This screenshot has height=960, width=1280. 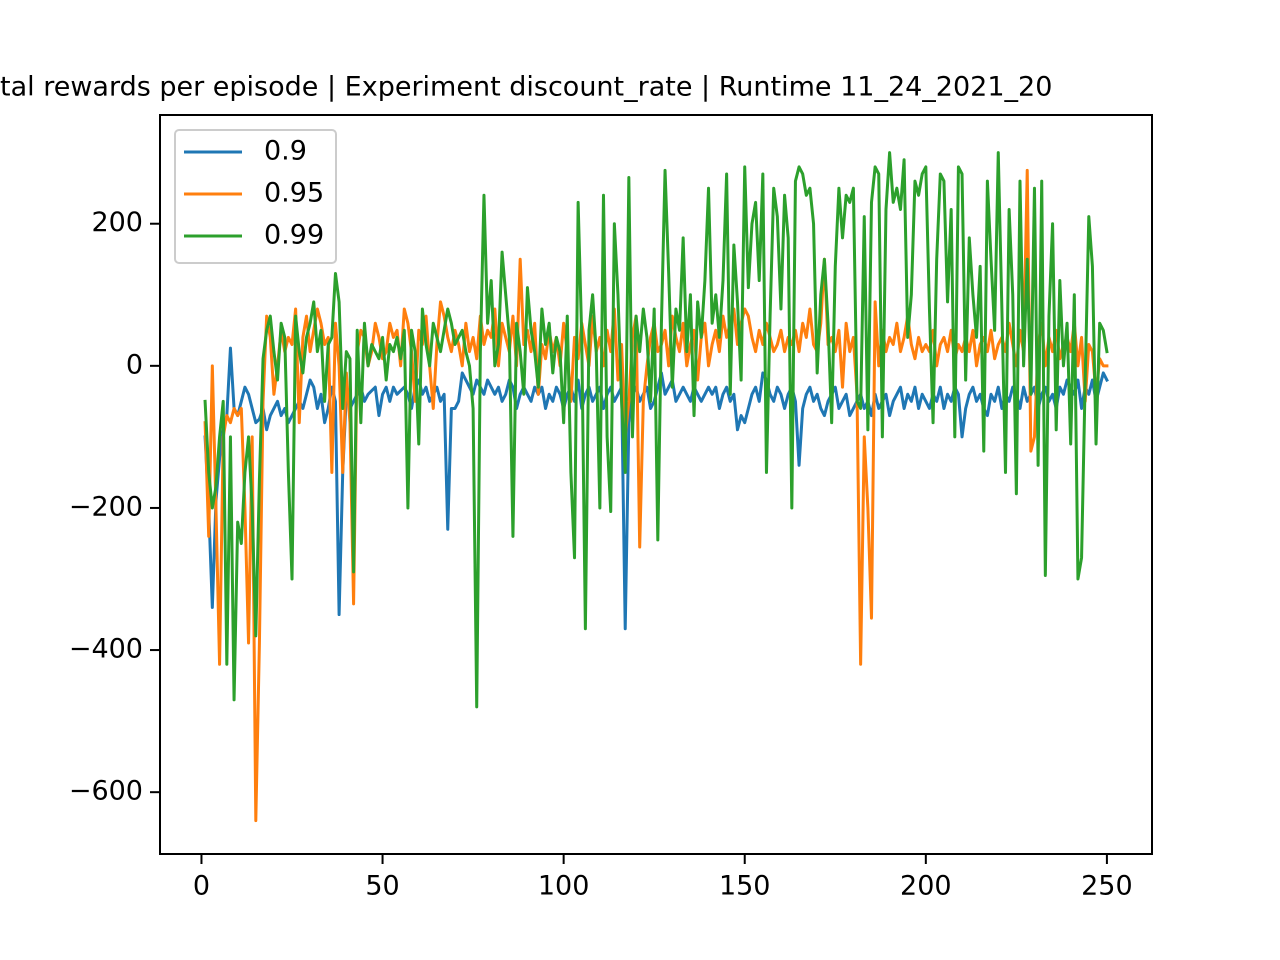 I want to click on legend: 0.9 0.95 0.99, so click(x=255, y=196).